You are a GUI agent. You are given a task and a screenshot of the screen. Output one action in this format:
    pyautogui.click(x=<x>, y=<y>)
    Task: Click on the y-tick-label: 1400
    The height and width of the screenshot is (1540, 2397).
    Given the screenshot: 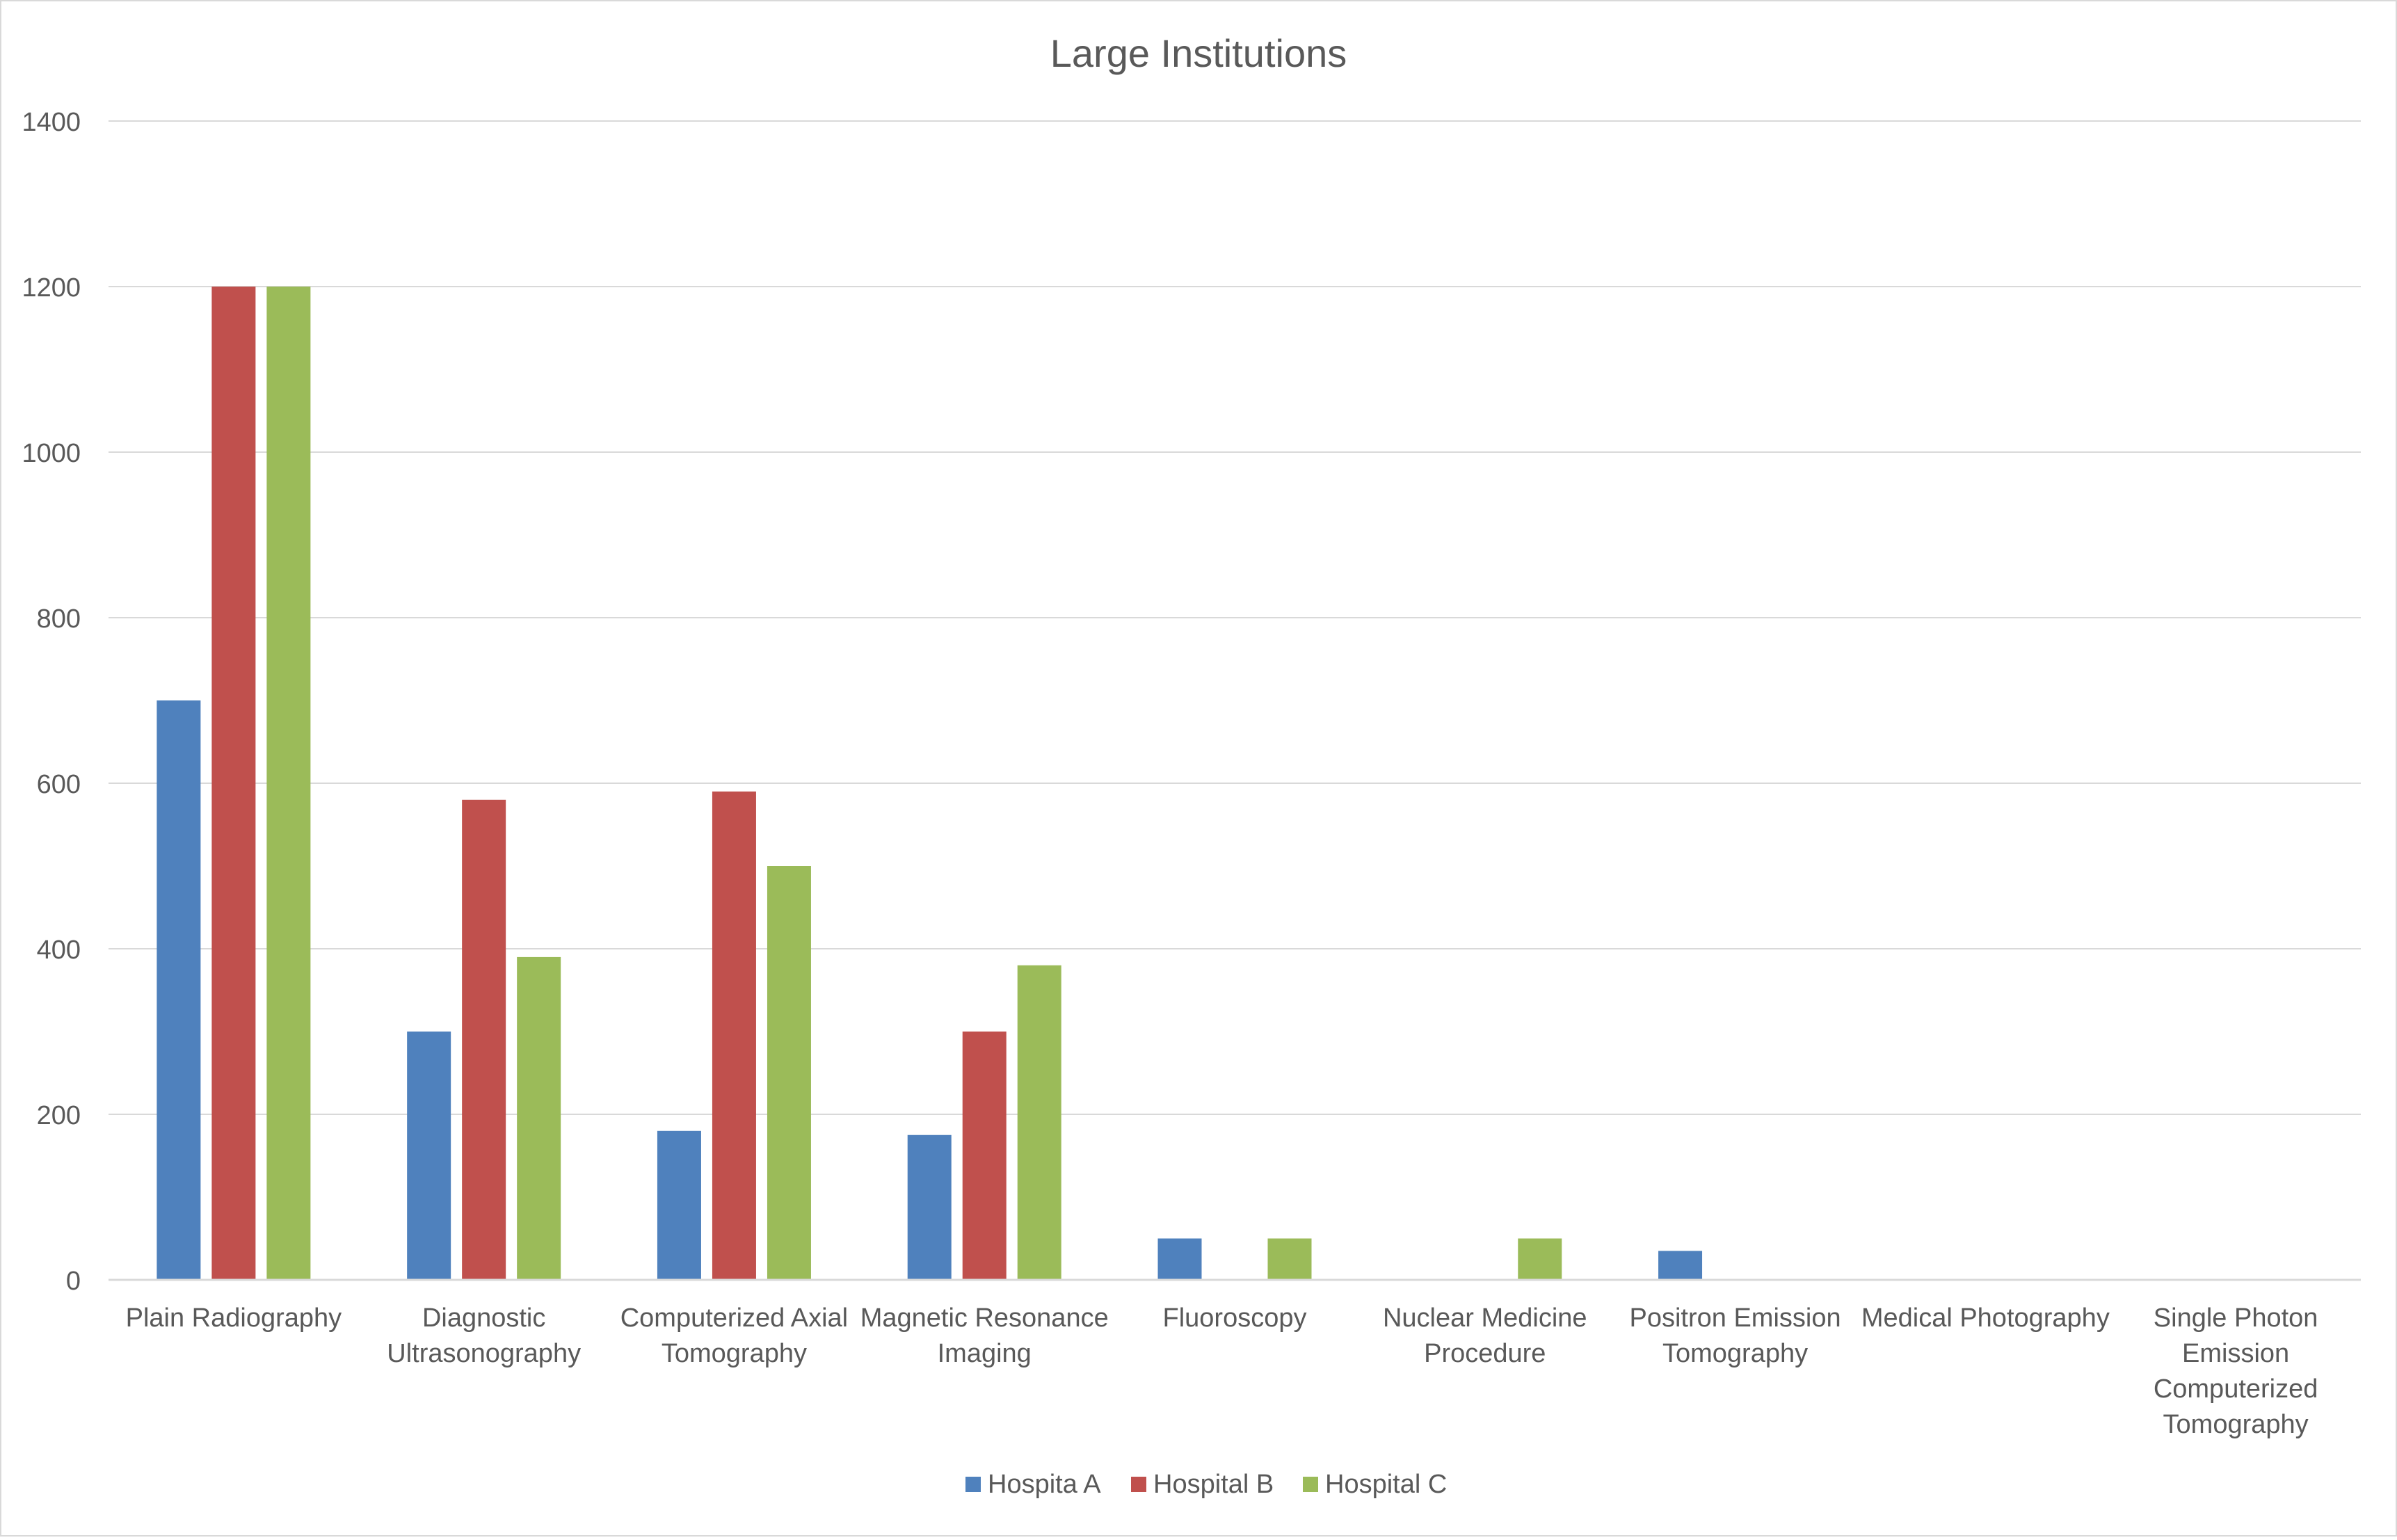 What is the action you would take?
    pyautogui.click(x=51, y=122)
    